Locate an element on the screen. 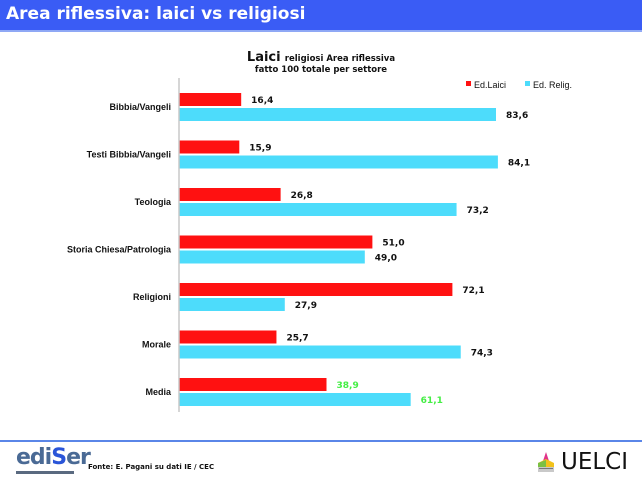 The width and height of the screenshot is (642, 484). category-label: Media is located at coordinates (158, 392).